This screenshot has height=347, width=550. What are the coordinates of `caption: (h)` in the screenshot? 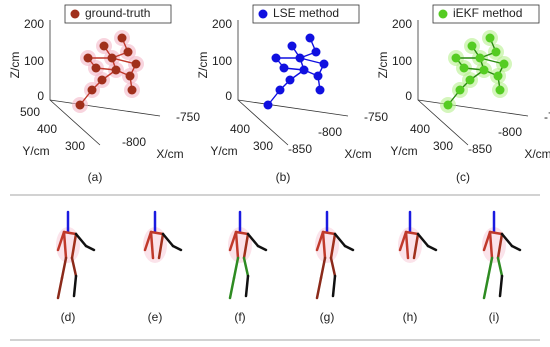 It's located at (410, 317).